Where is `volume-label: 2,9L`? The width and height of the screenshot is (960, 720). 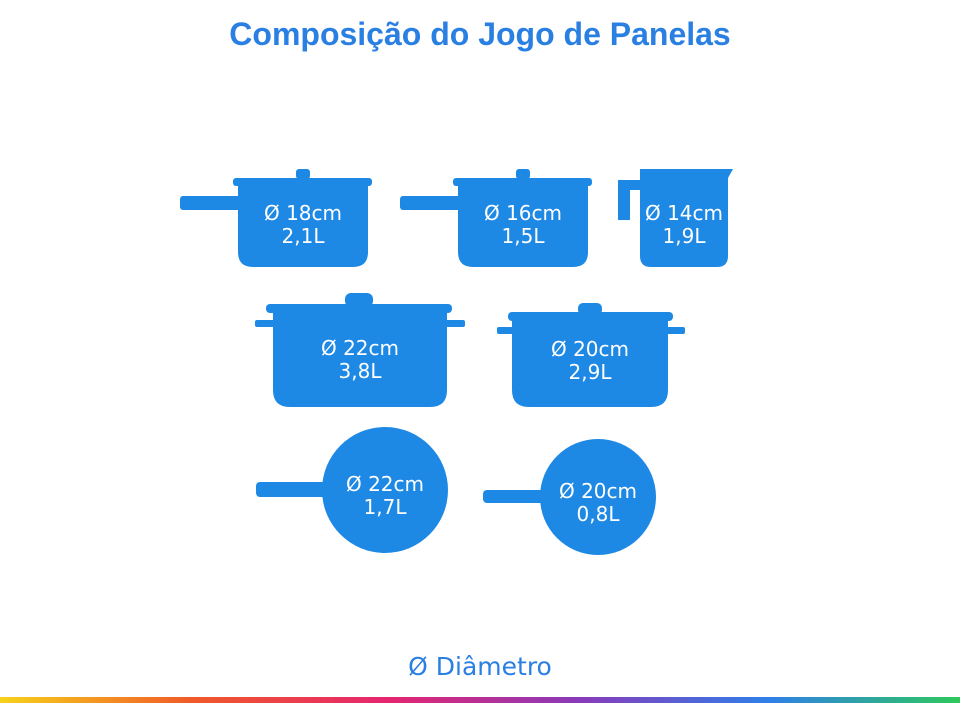
volume-label: 2,9L is located at coordinates (591, 372).